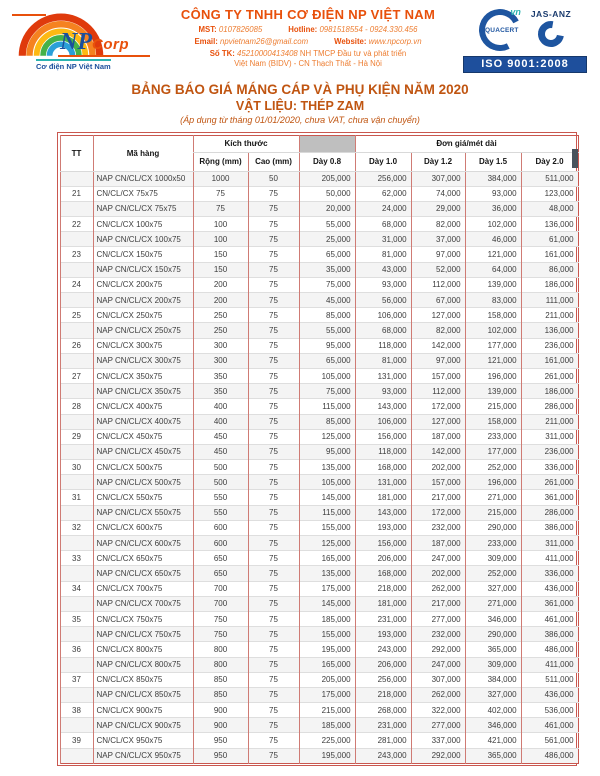  I want to click on cell-day-10: 68,000, so click(383, 330).